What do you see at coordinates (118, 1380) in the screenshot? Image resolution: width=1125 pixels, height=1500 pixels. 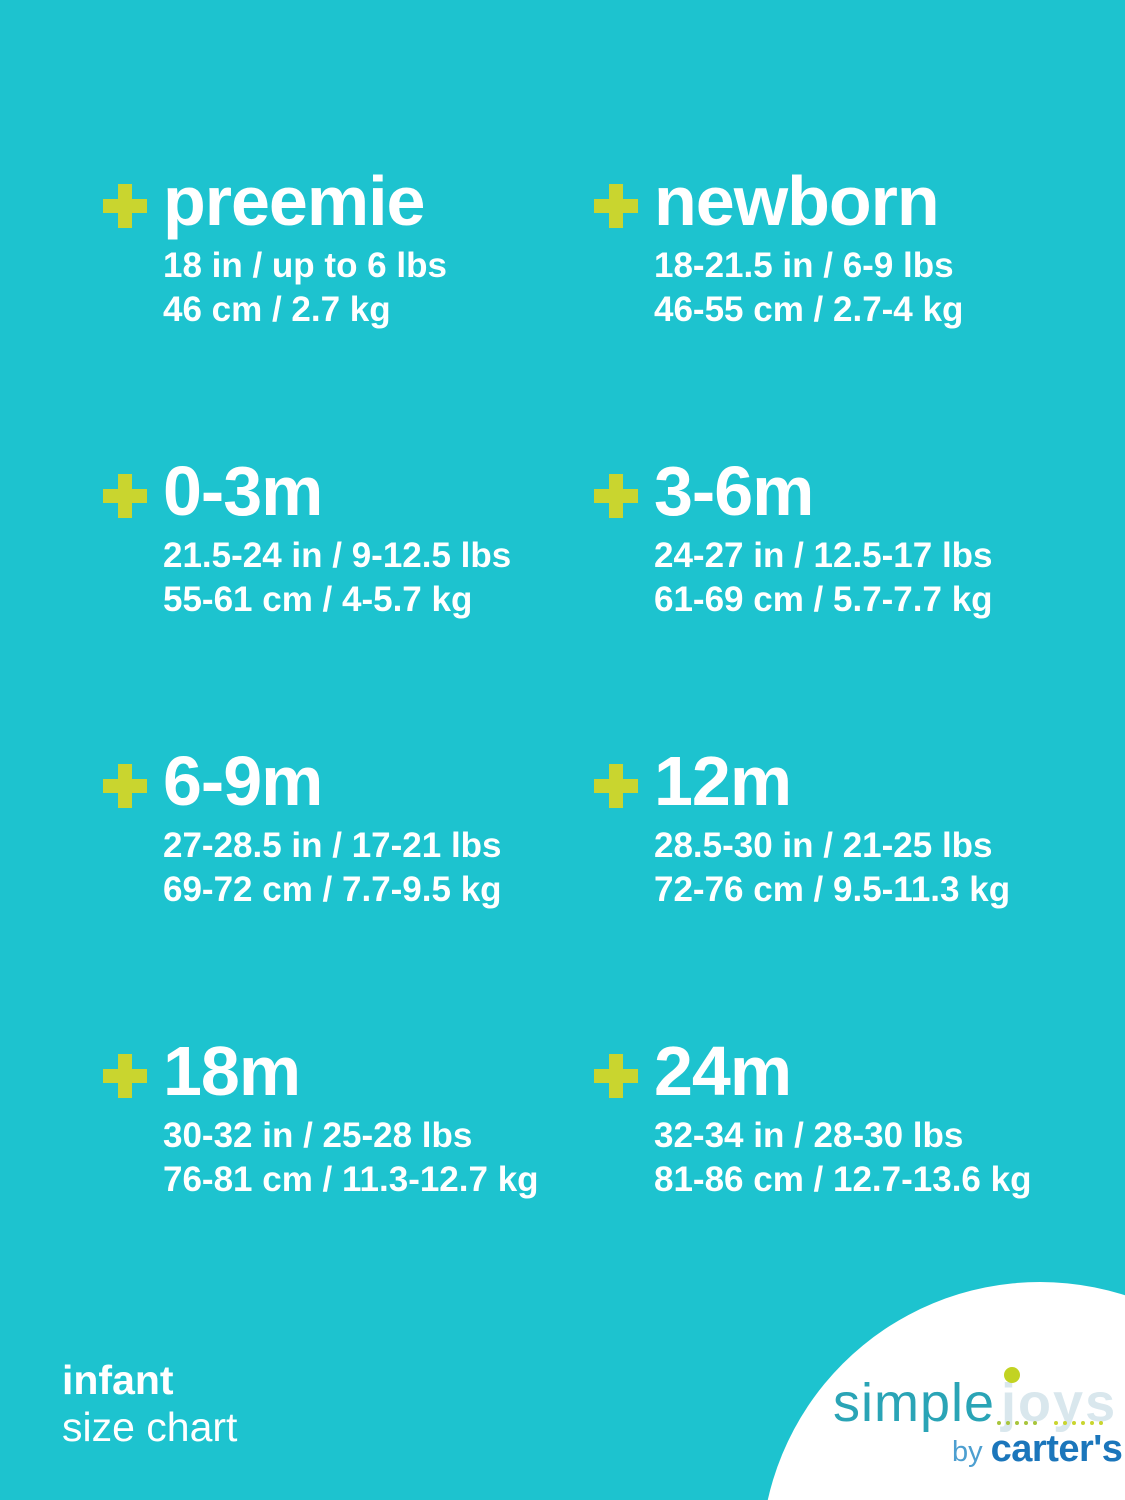 I see `chart-title-category: infant` at bounding box center [118, 1380].